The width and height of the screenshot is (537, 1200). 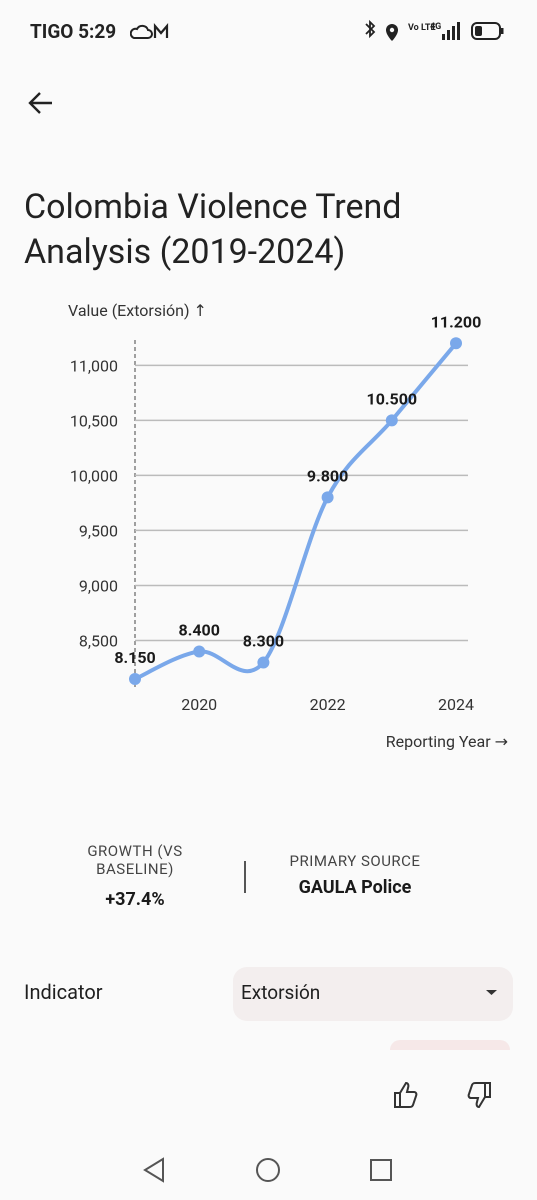 What do you see at coordinates (94, 475) in the screenshot?
I see `y-tick-label: 10,000` at bounding box center [94, 475].